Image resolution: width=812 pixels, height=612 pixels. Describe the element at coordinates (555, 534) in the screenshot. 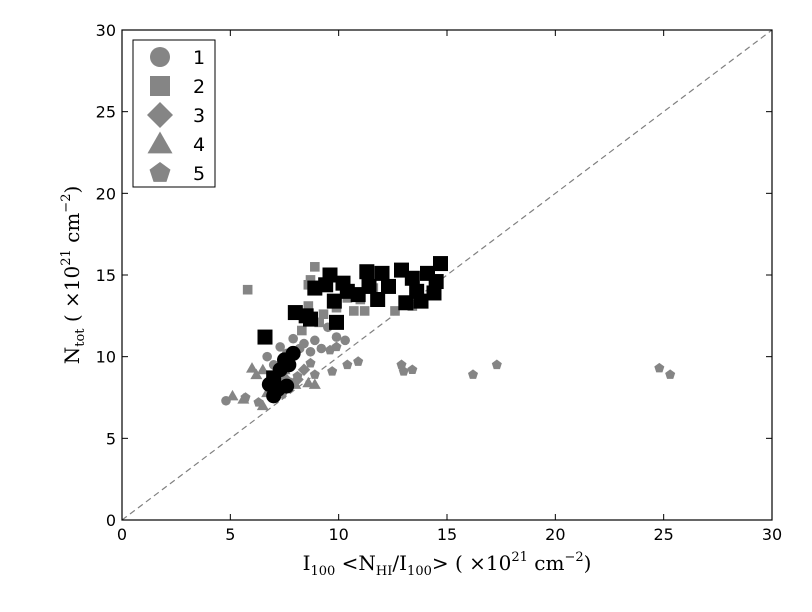

I see `x-tick-label: 20` at that location.